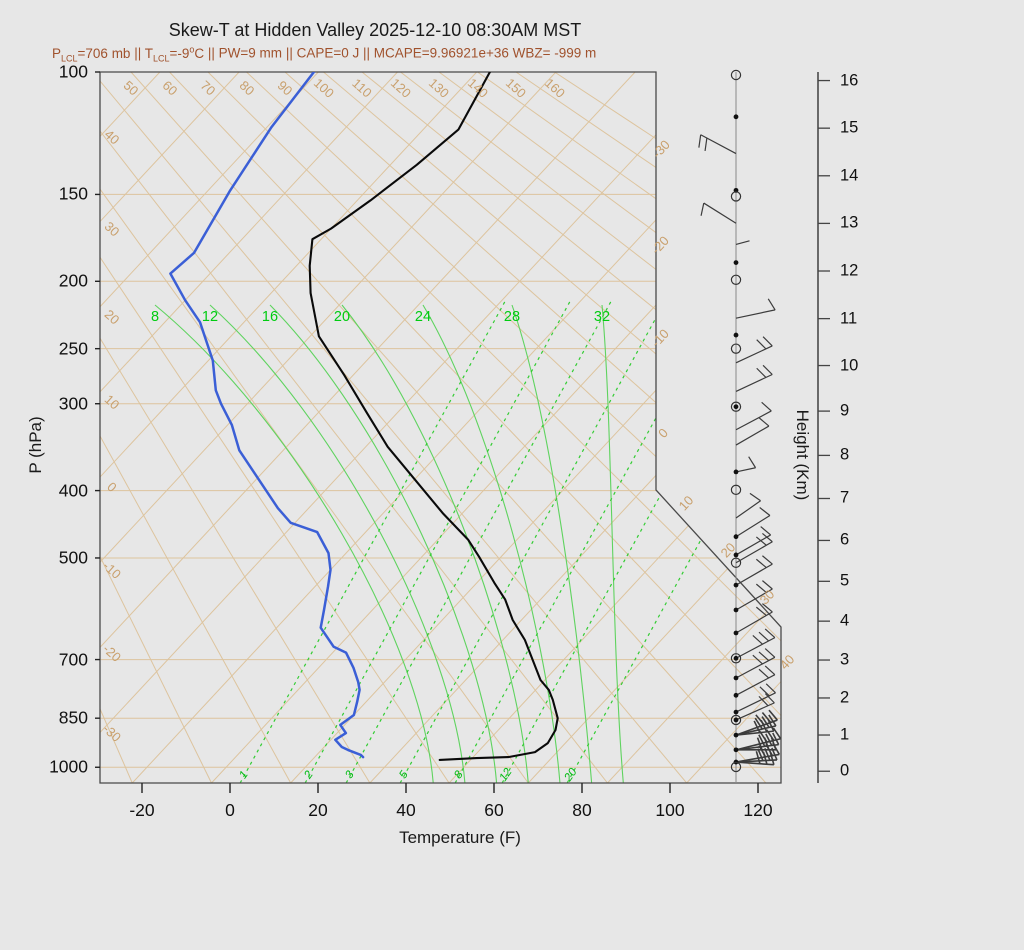 Image resolution: width=1024 pixels, height=950 pixels. Describe the element at coordinates (845, 539) in the screenshot. I see `height-tick-label: 6` at that location.